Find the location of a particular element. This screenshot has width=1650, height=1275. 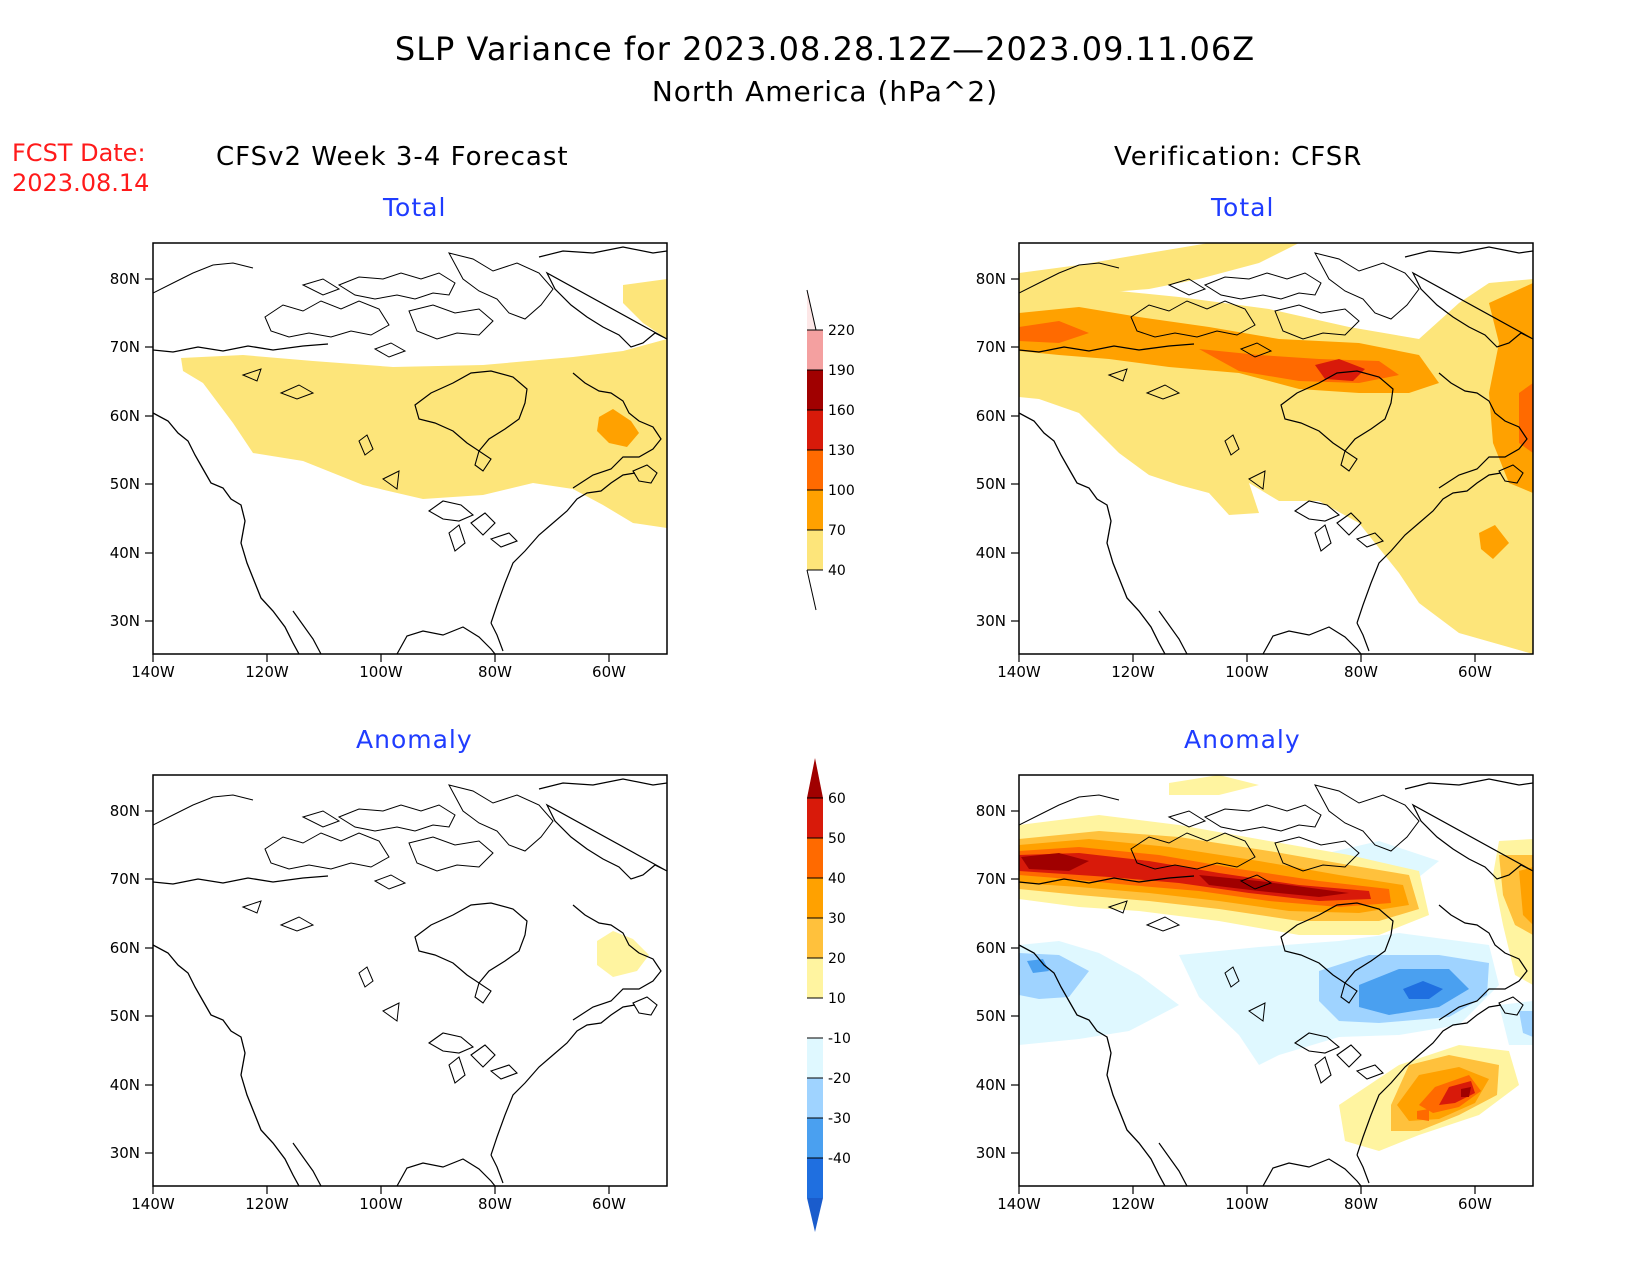

colorbar-anomaly-label: 40 is located at coordinates (837, 879).